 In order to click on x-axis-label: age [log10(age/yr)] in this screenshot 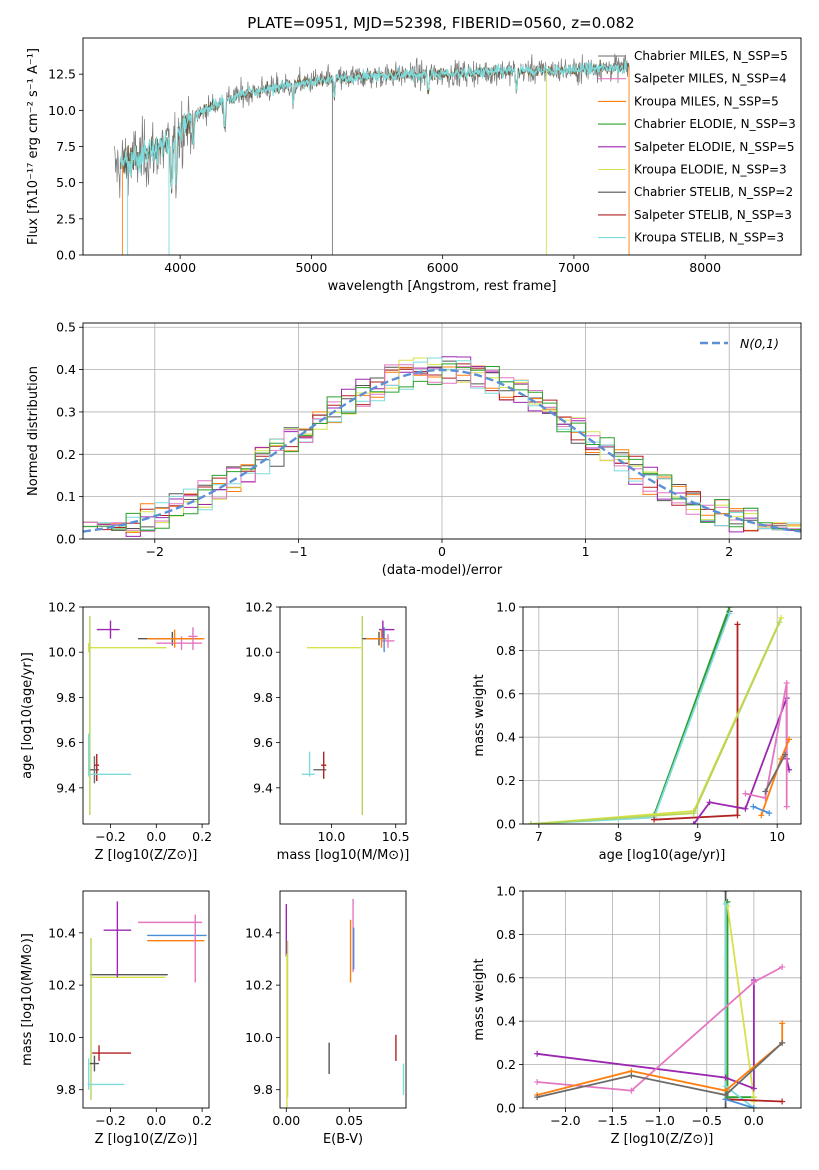, I will do `click(662, 855)`.